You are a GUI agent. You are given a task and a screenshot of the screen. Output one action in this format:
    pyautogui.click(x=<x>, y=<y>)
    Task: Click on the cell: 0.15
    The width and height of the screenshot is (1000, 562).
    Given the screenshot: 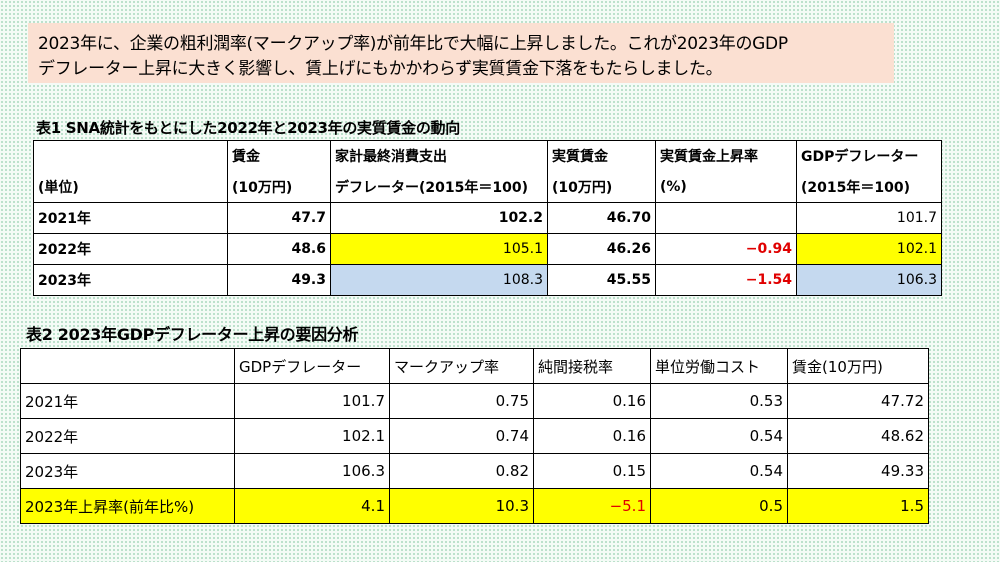 What is the action you would take?
    pyautogui.click(x=592, y=471)
    